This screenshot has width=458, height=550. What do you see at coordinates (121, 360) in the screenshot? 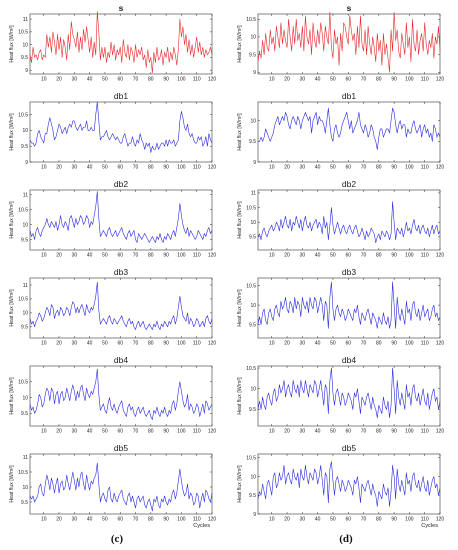
I see `panel-title: db4` at bounding box center [121, 360].